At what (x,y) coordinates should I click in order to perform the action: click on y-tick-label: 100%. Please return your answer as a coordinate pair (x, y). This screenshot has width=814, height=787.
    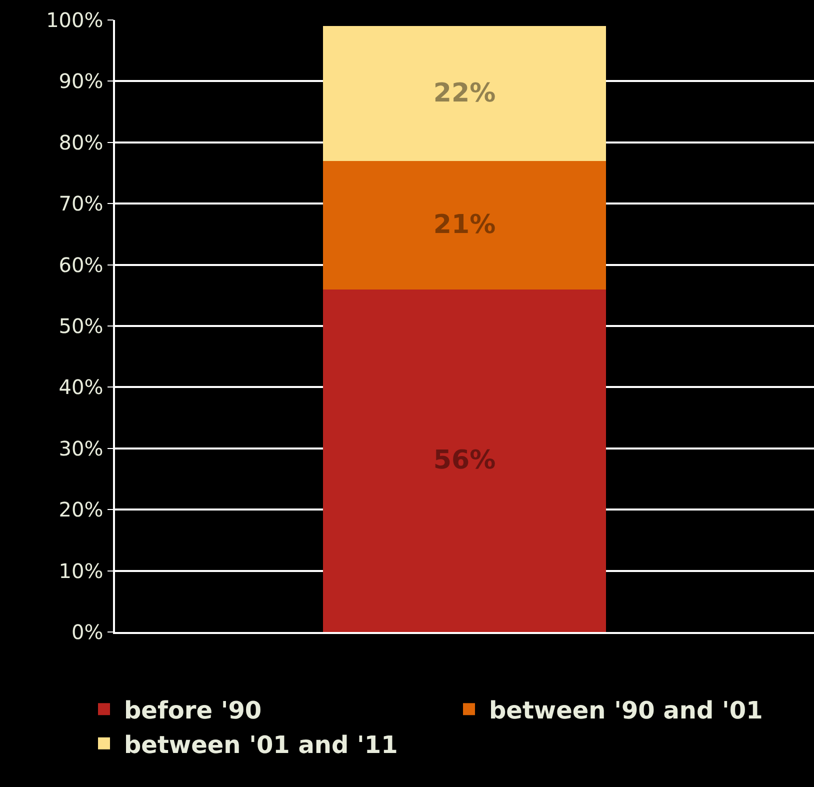
    Looking at the image, I should click on (75, 20).